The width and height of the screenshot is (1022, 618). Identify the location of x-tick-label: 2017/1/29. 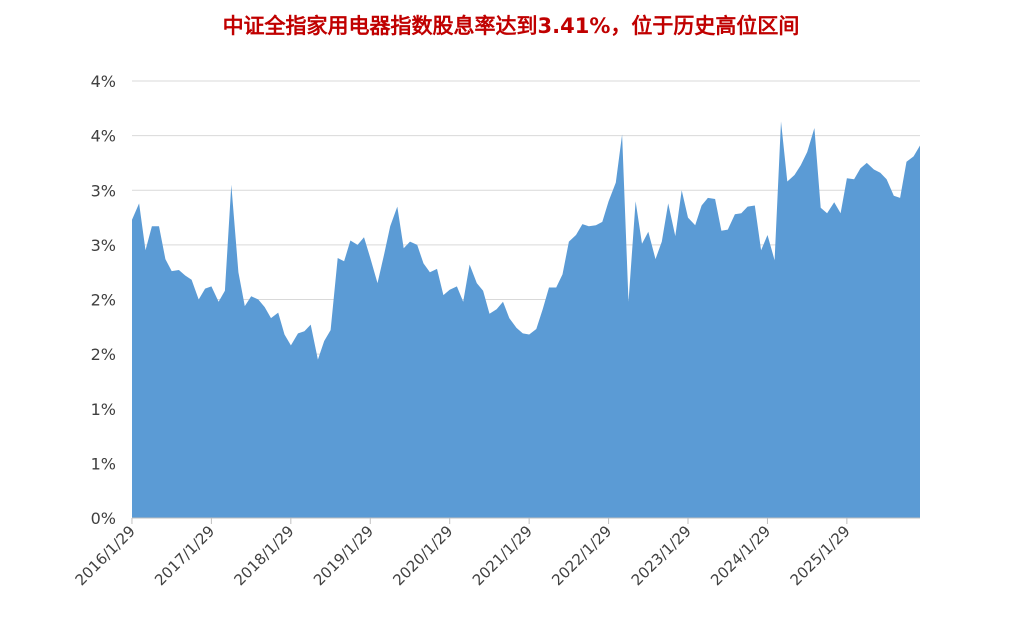
(184, 555).